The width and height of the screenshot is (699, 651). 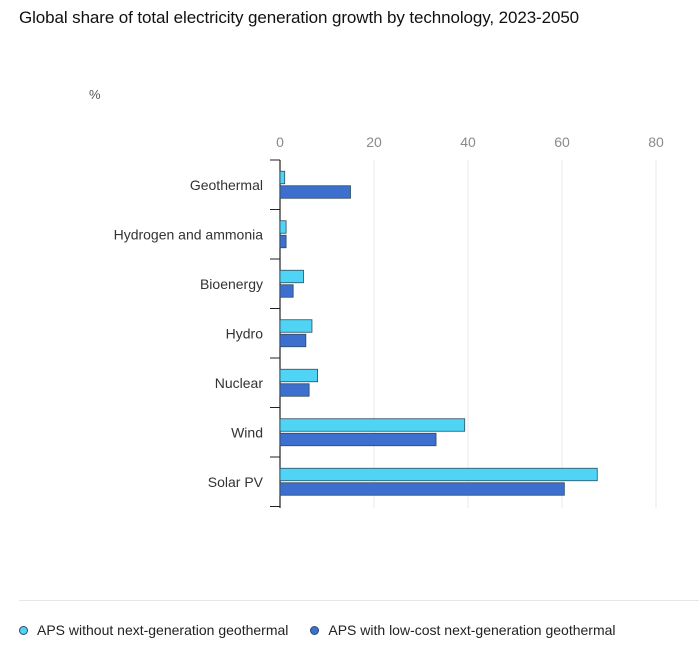 I want to click on x-tick-label: 0, so click(x=280, y=142).